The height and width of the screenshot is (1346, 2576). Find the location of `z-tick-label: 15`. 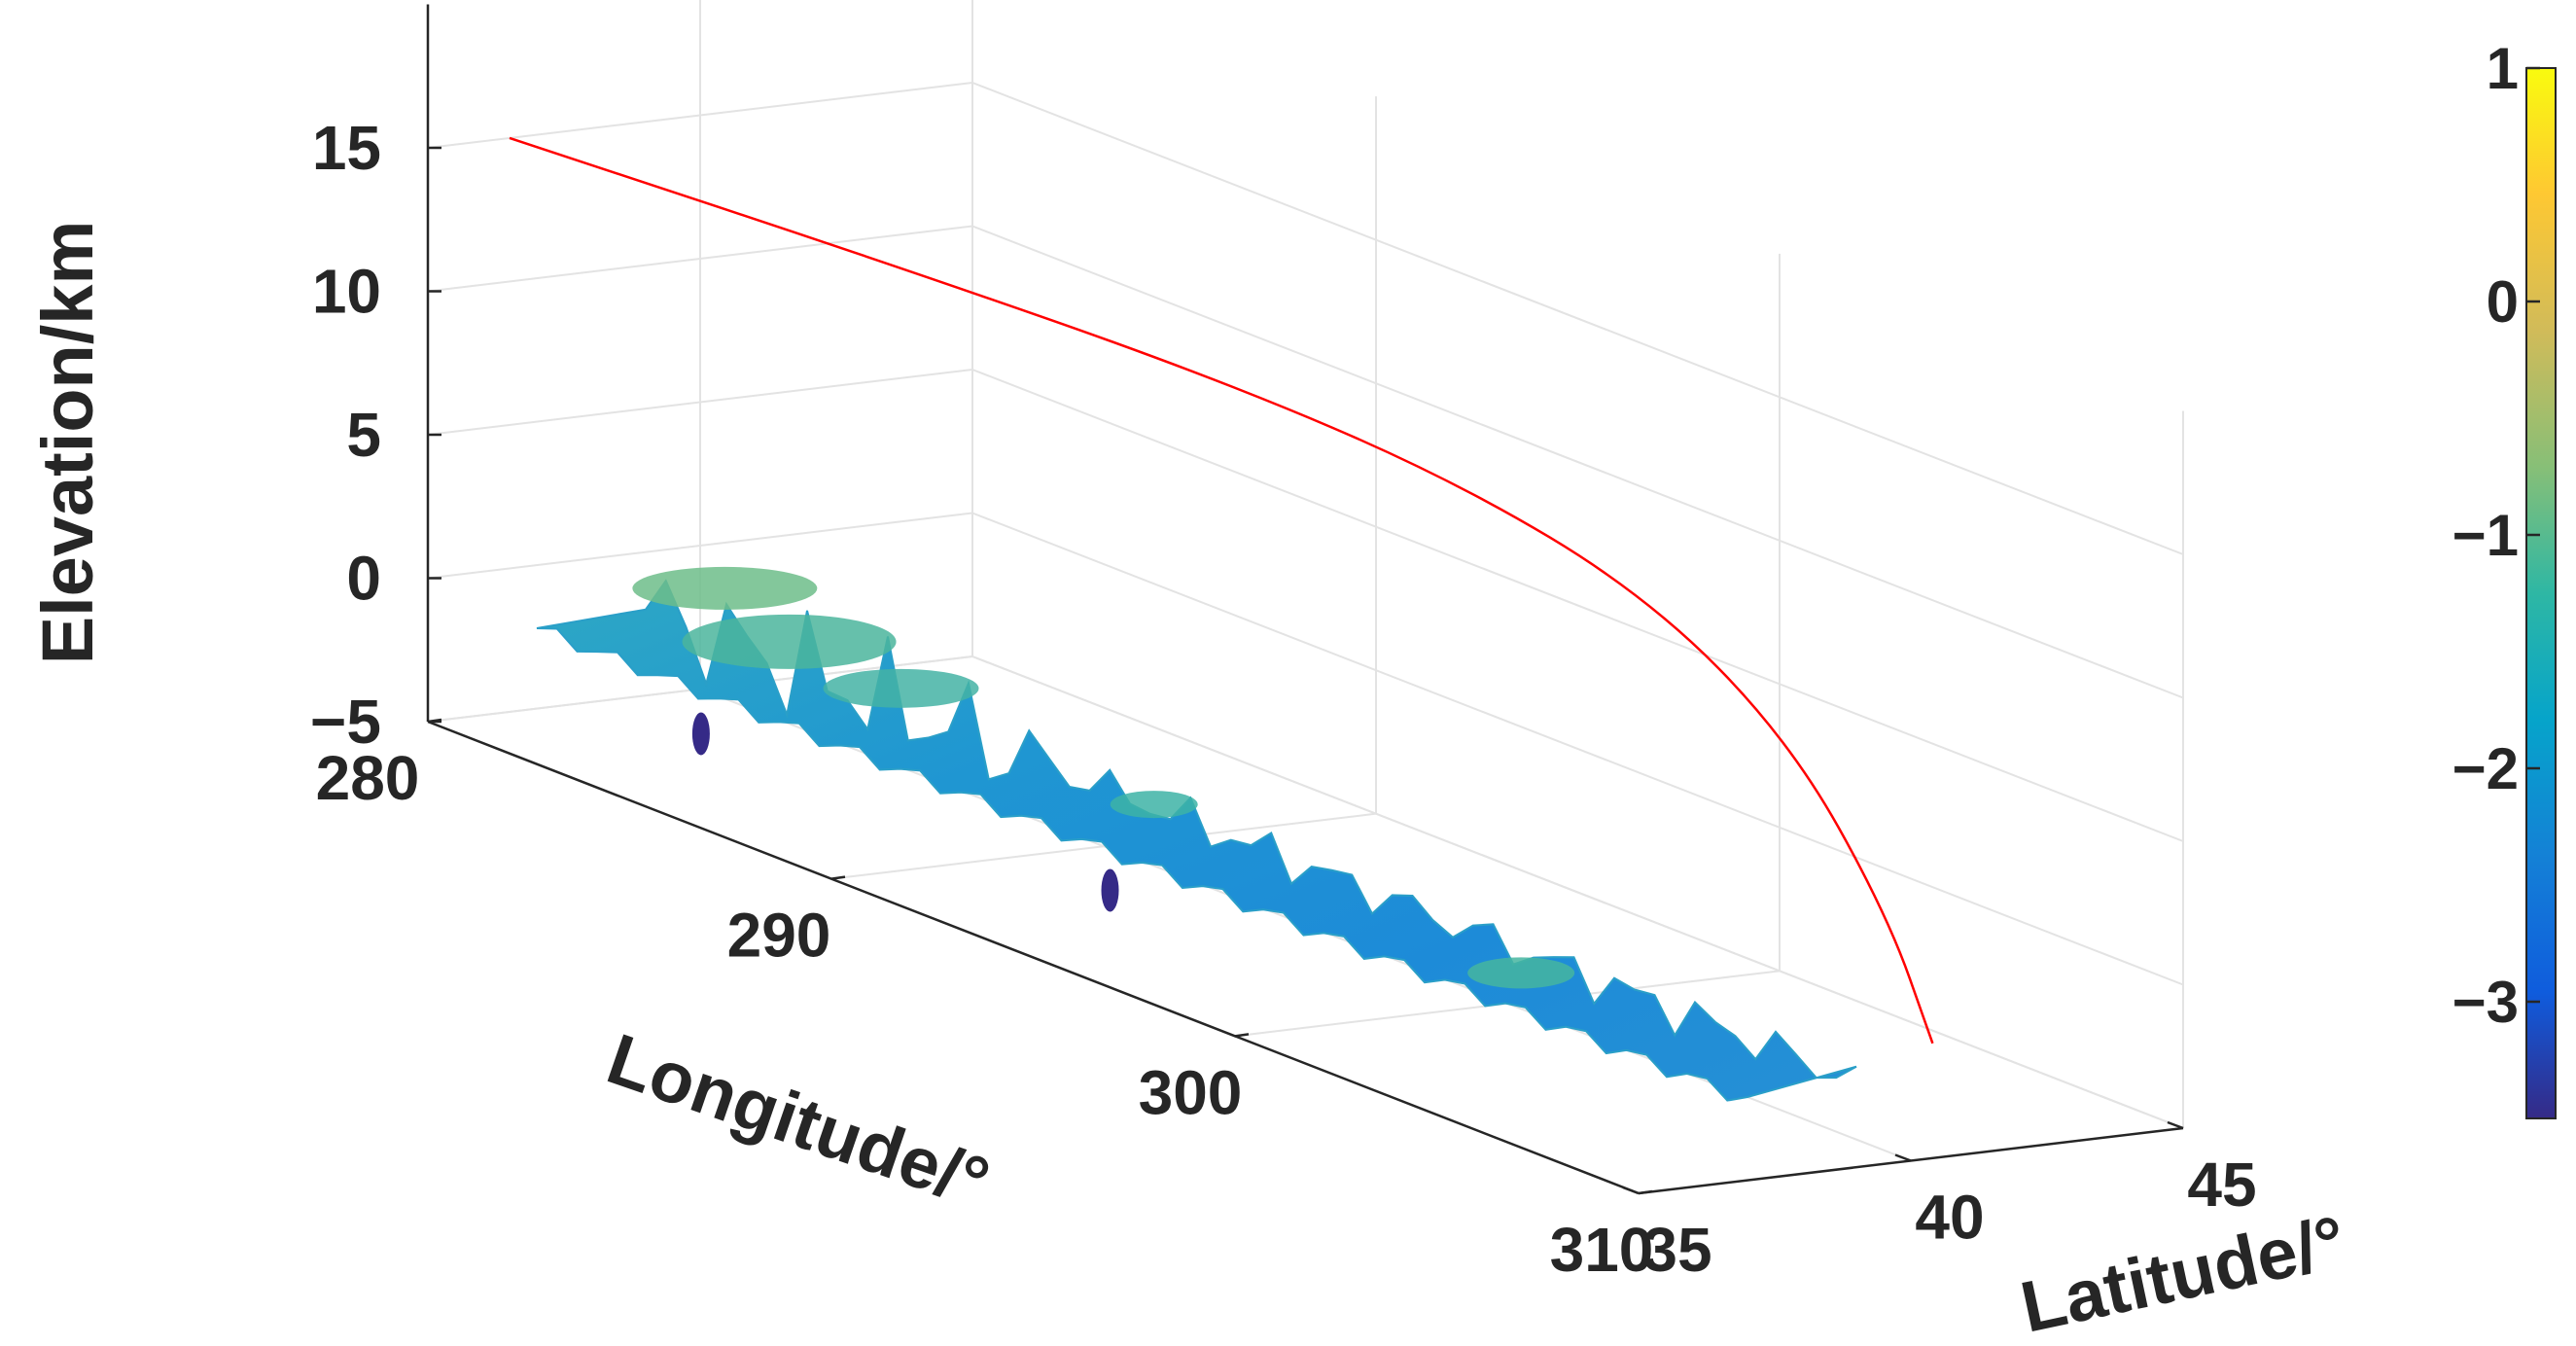

z-tick-label: 15 is located at coordinates (347, 148).